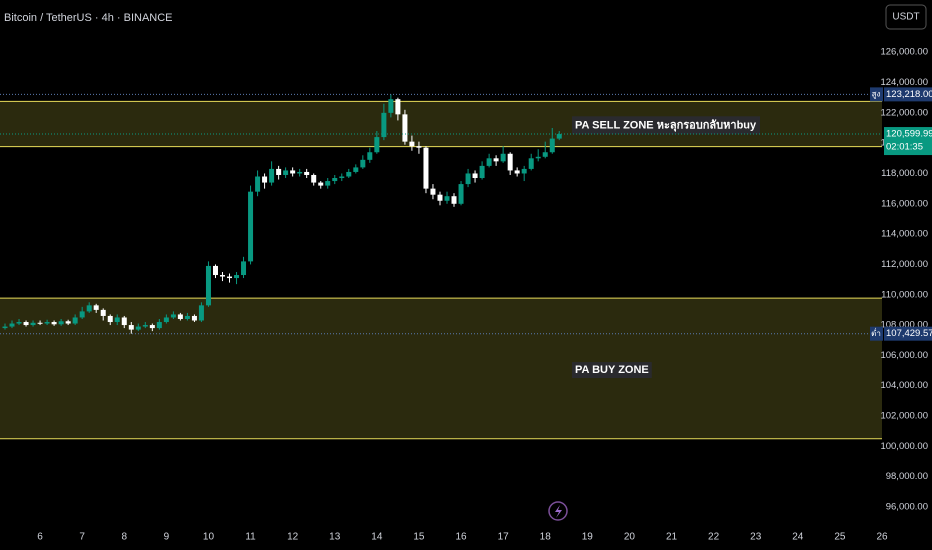 This screenshot has height=550, width=932. What do you see at coordinates (882, 537) in the screenshot?
I see `x-tick-label: 26` at bounding box center [882, 537].